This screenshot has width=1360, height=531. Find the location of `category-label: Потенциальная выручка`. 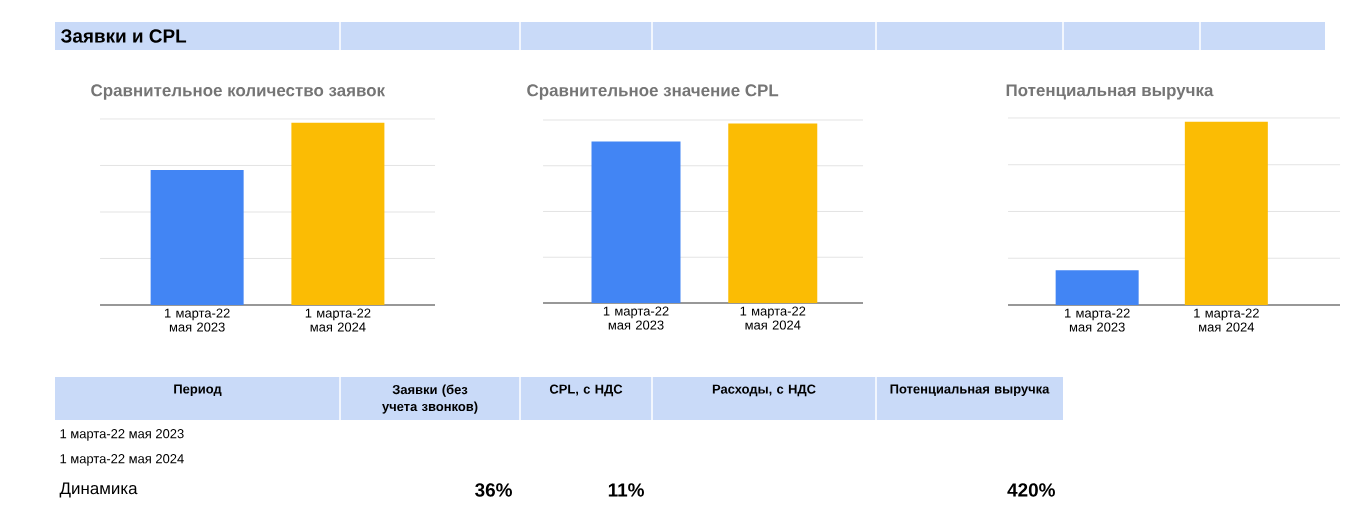

category-label: Потенциальная выручка is located at coordinates (970, 390).